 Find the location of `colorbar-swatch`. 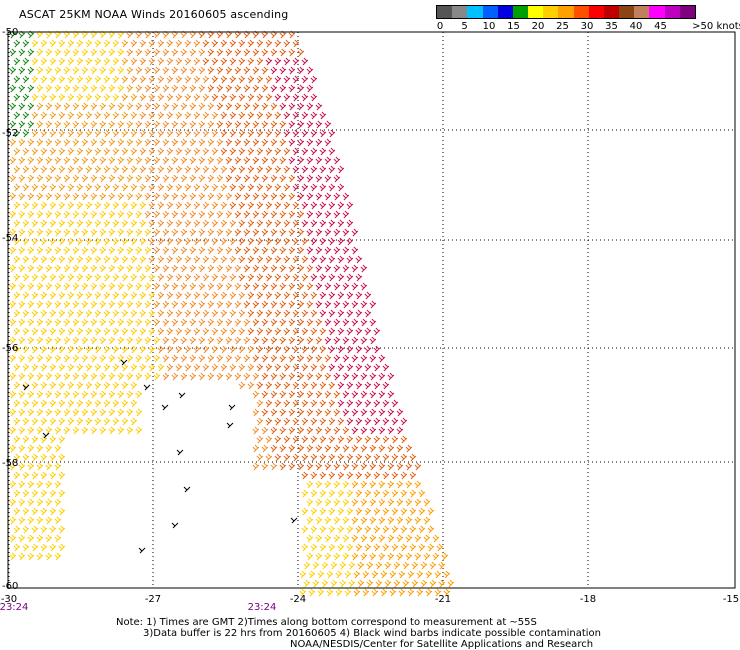

colorbar-swatch is located at coordinates (627, 12).